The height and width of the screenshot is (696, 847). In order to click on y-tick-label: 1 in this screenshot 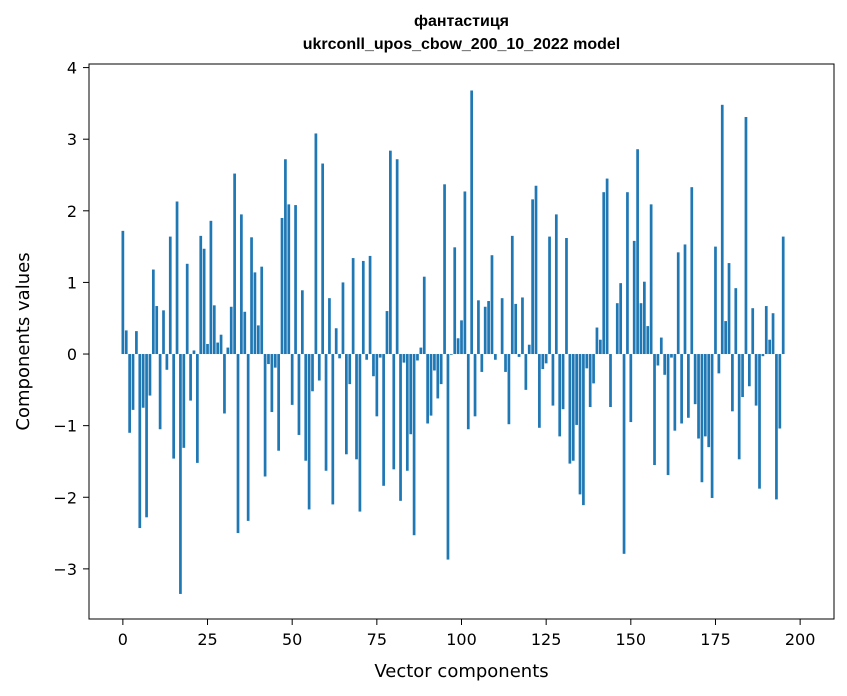, I will do `click(72, 282)`.